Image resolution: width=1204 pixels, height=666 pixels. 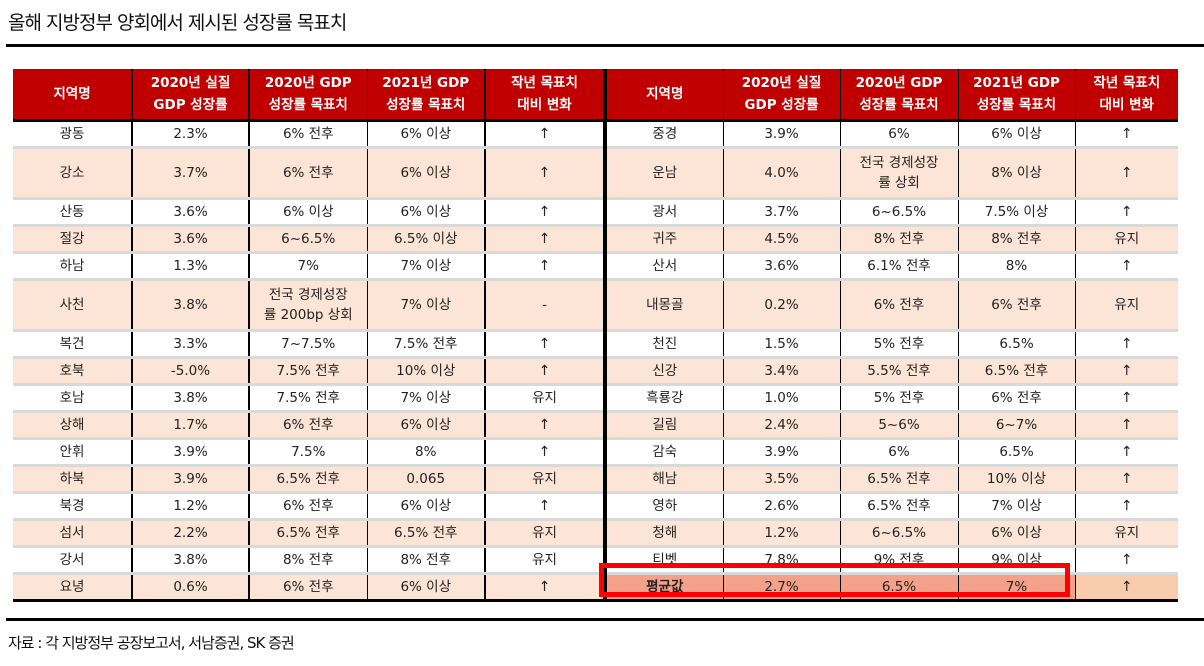 I want to click on table-row: 운남 4.0% 전국 경제성장 률 상회 8% 이상 ↑, so click(x=890, y=172).